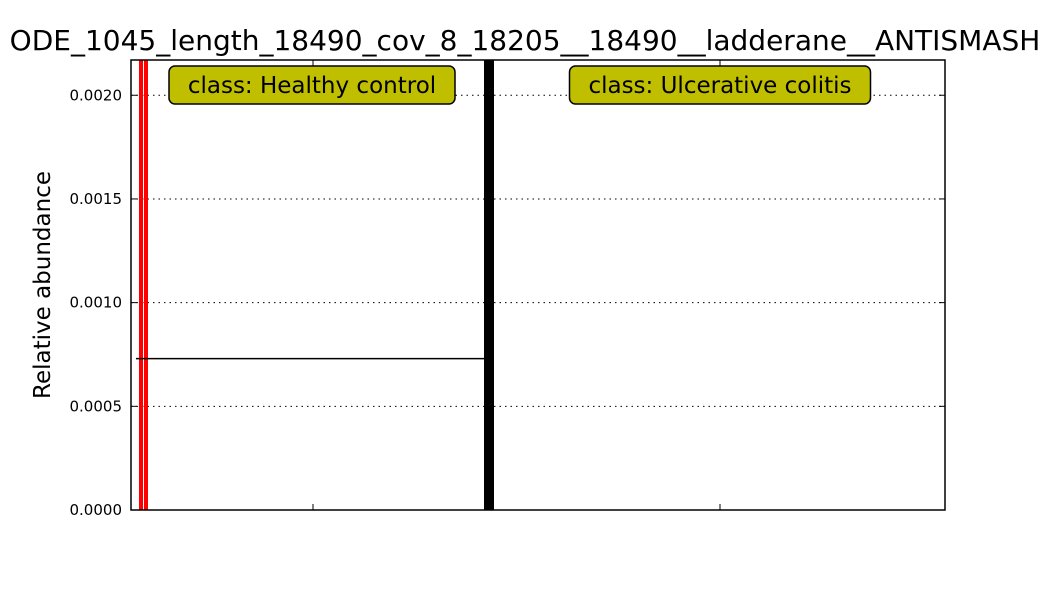 The height and width of the screenshot is (600, 1050). I want to click on class-label-text: class: Healthy control, so click(312, 86).